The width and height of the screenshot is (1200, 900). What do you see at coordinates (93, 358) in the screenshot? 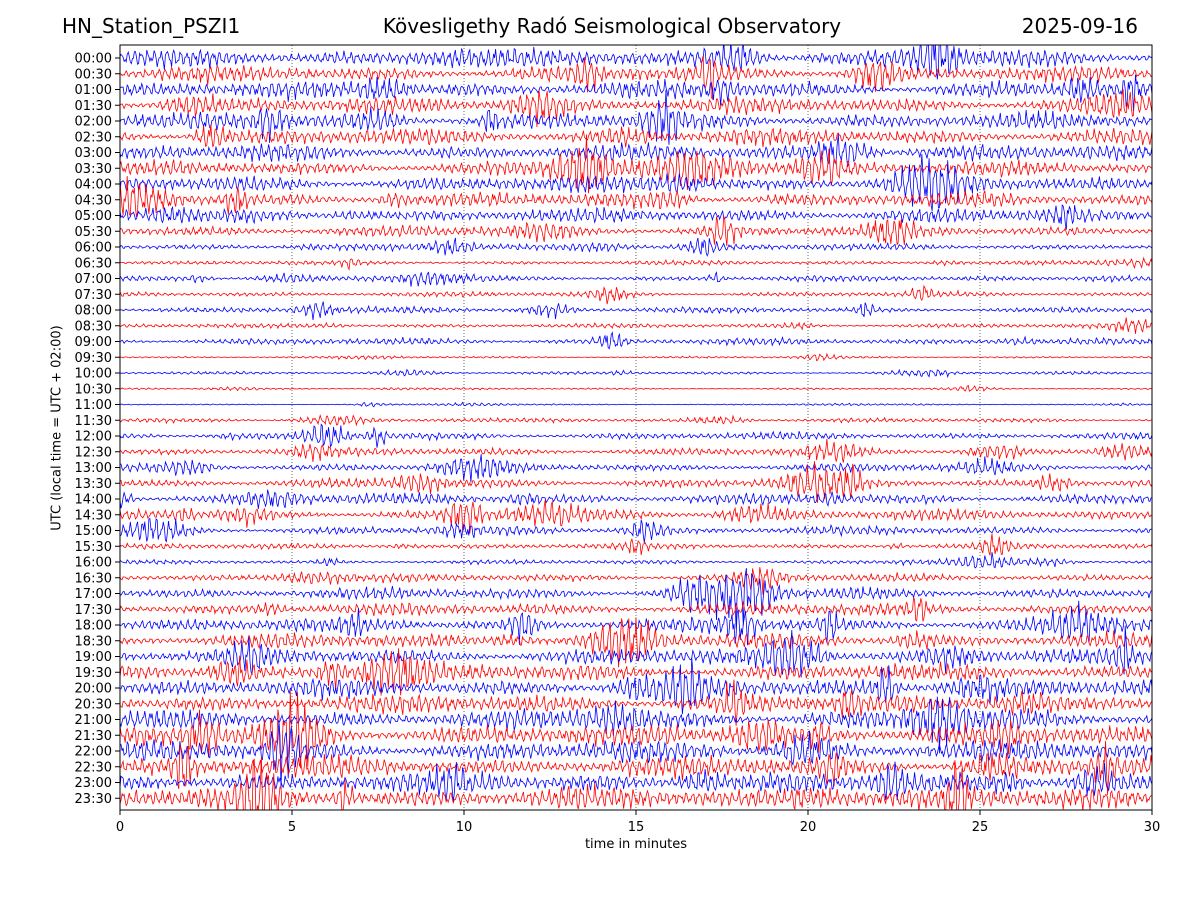
I see `y-tick-label: 09:30` at bounding box center [93, 358].